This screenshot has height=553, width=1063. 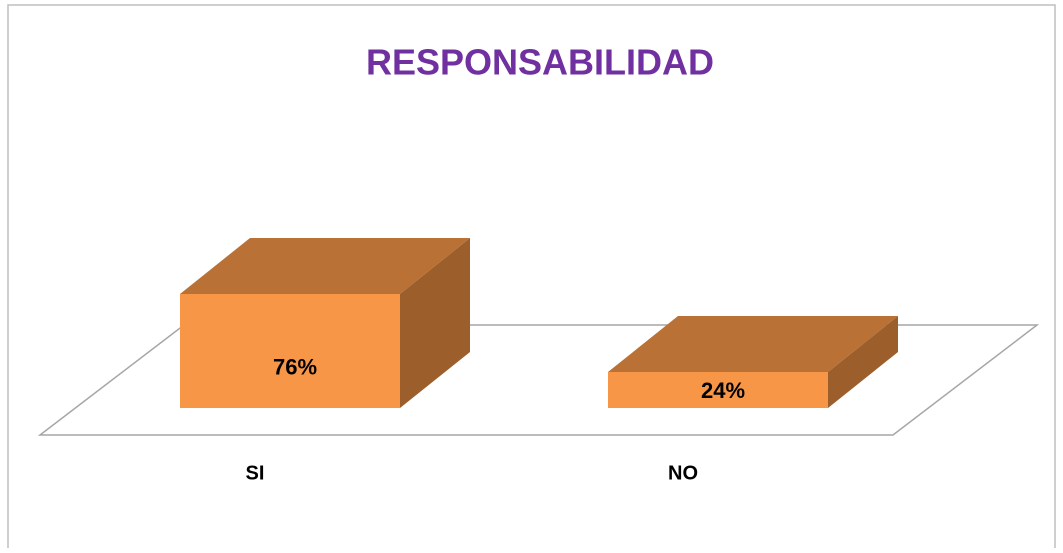 What do you see at coordinates (255, 473) in the screenshot?
I see `x-tick-label: SI` at bounding box center [255, 473].